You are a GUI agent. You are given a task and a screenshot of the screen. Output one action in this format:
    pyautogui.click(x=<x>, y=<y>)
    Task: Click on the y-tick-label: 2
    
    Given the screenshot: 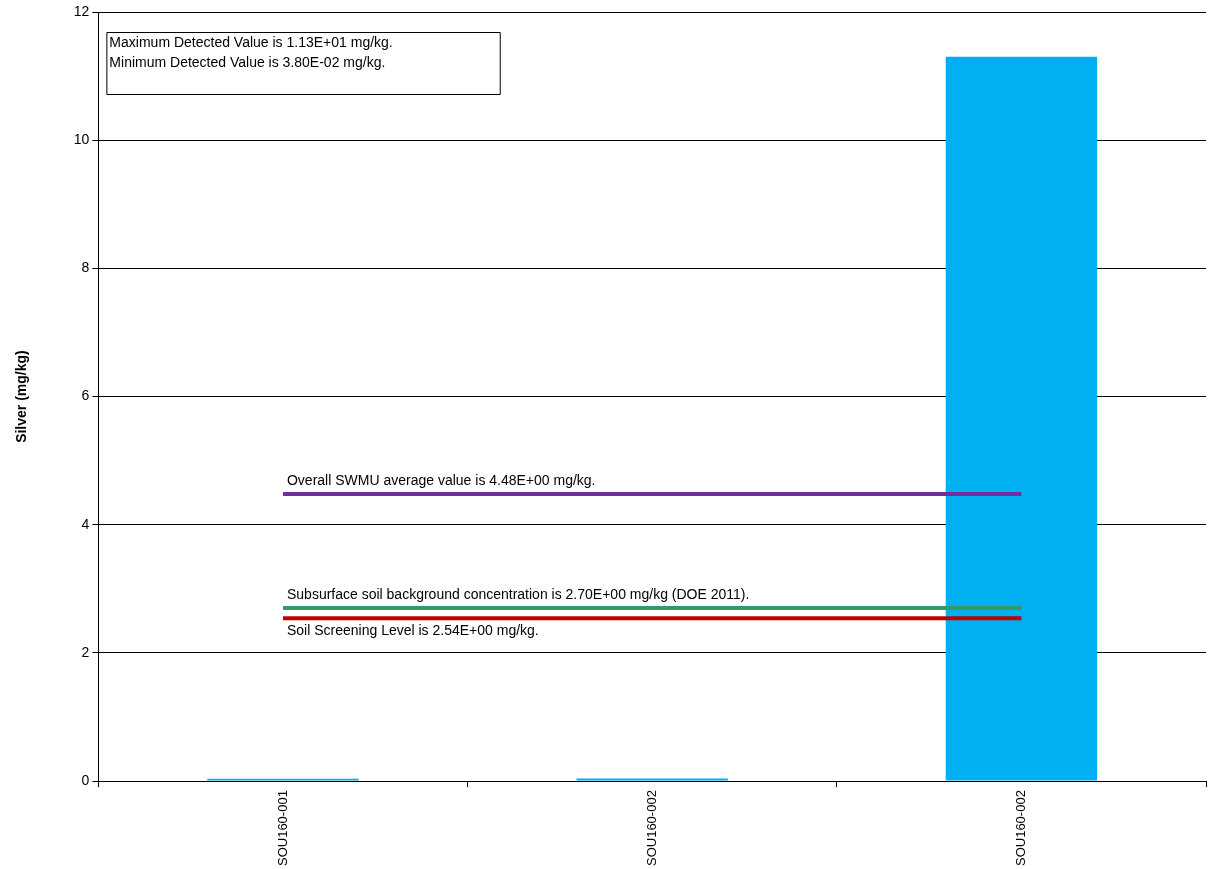 What is the action you would take?
    pyautogui.click(x=85, y=651)
    